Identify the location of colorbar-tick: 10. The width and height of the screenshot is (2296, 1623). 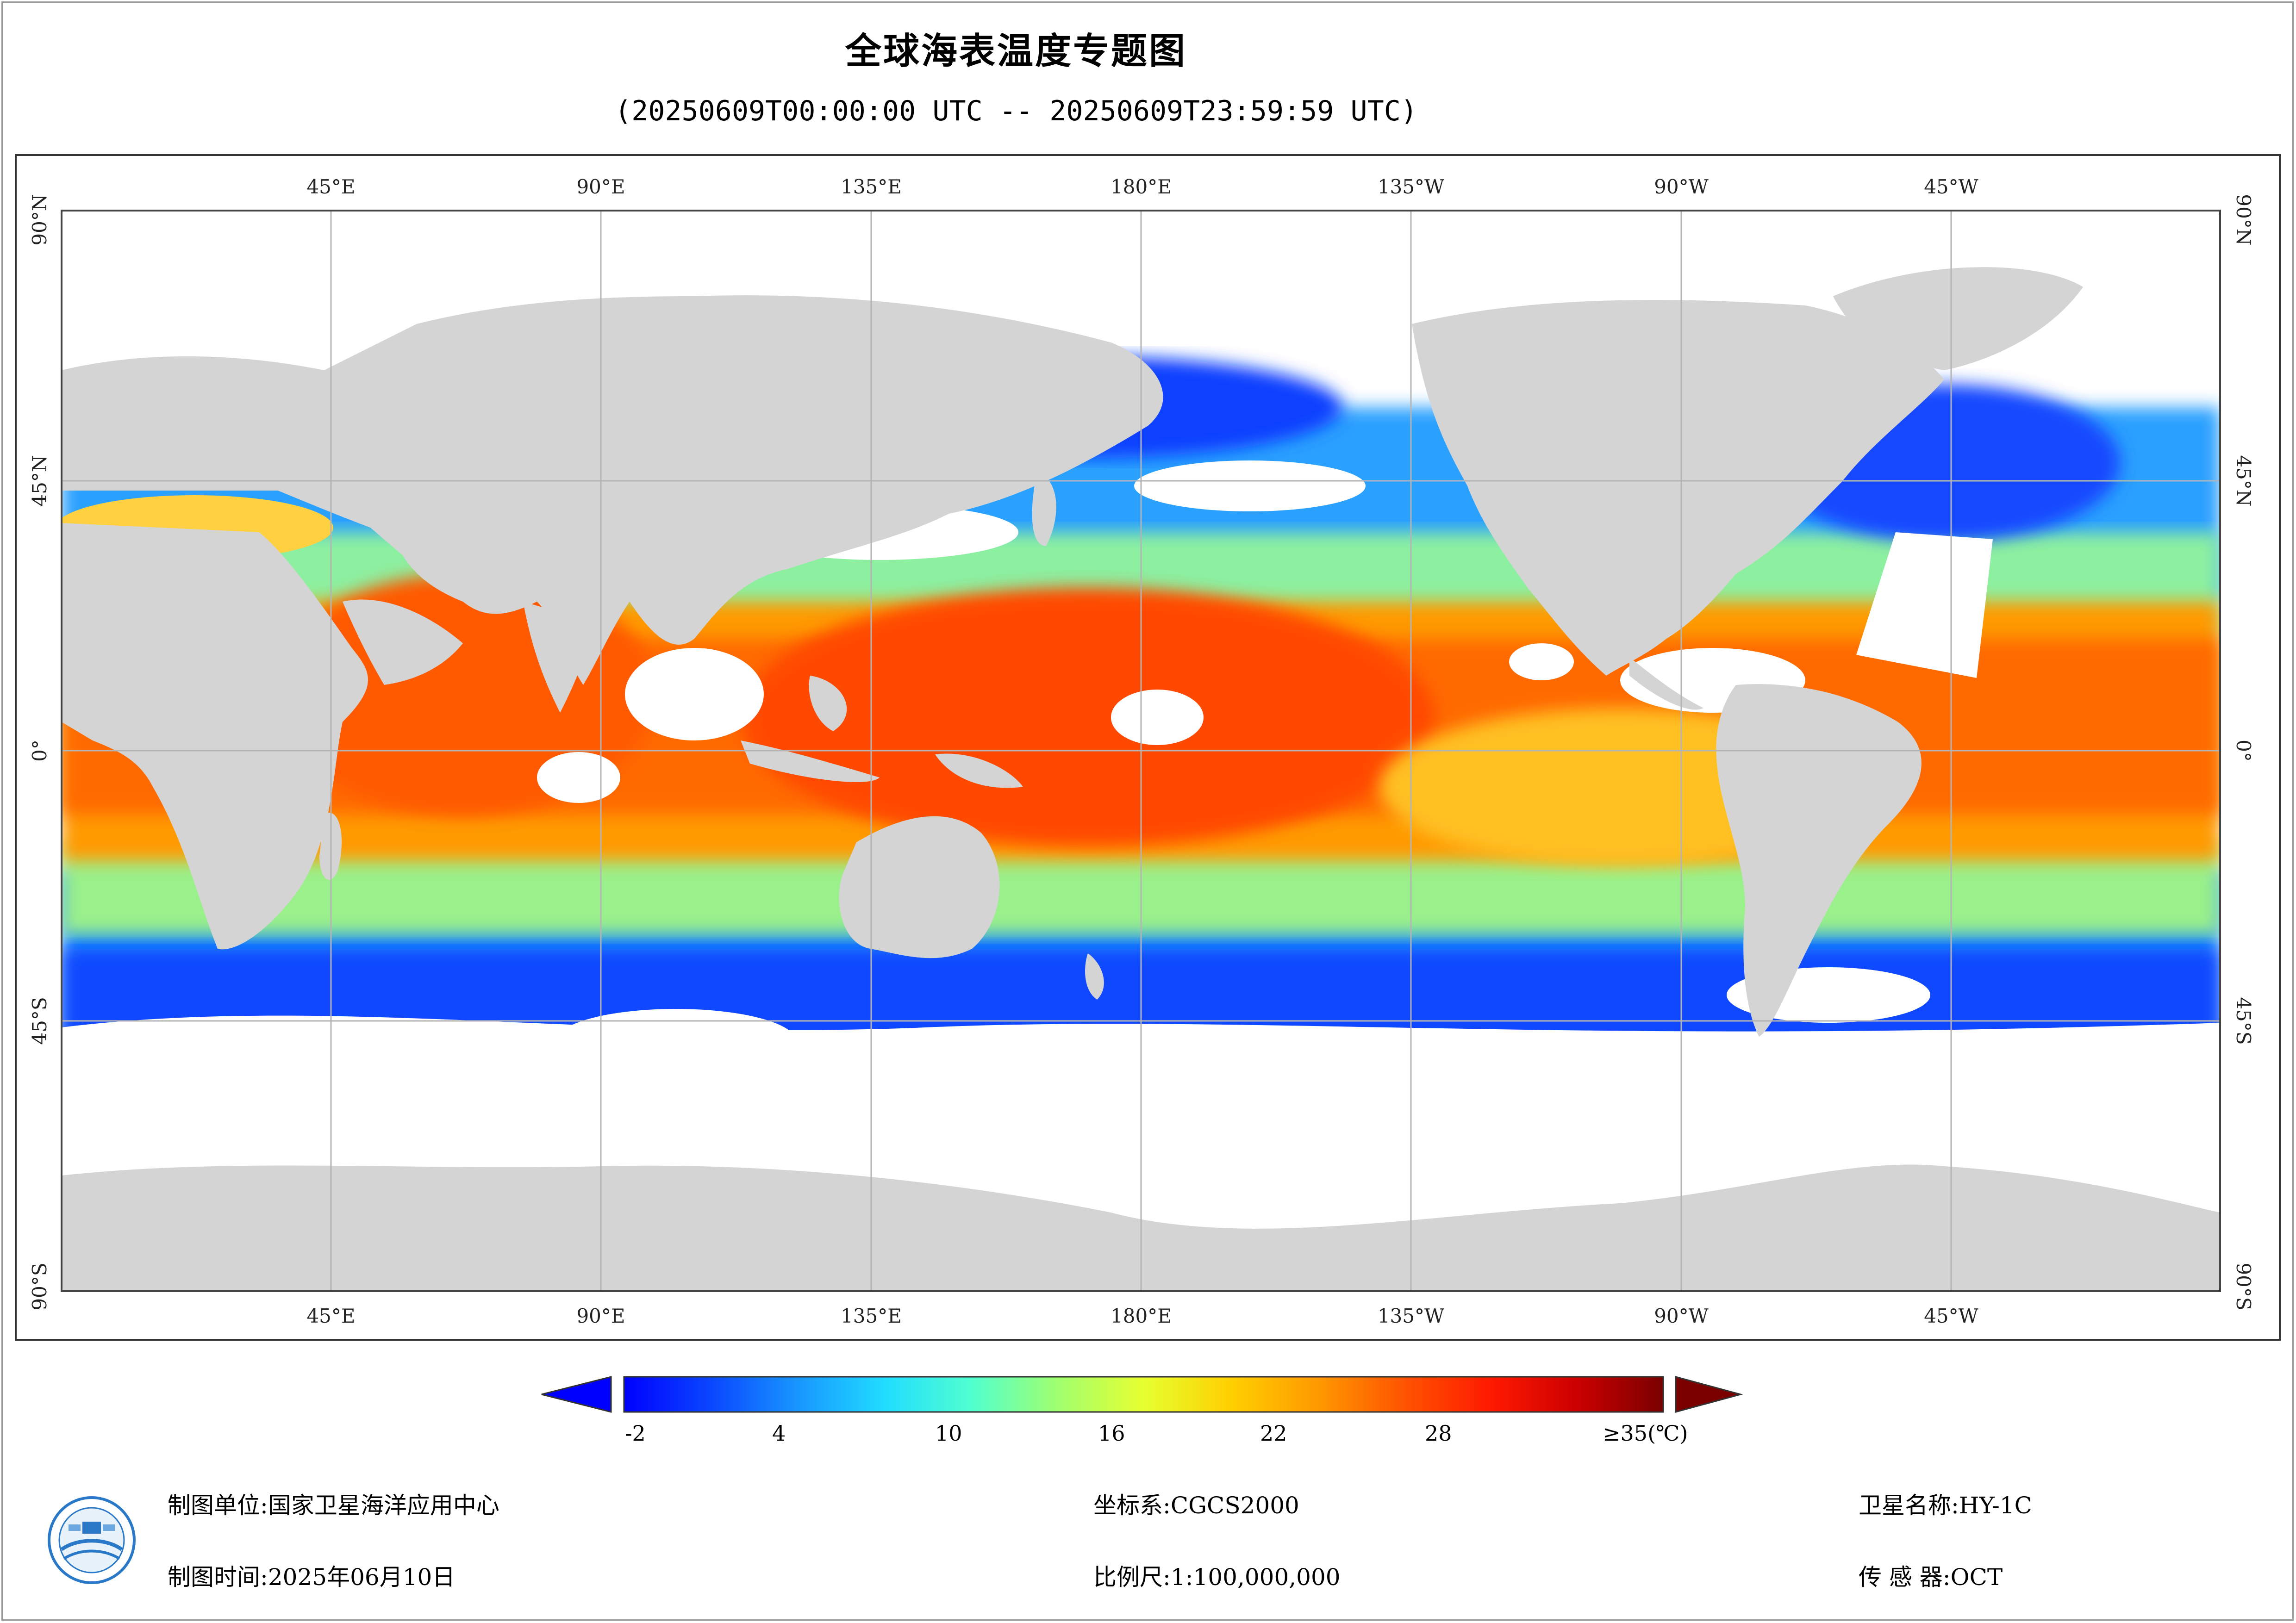
(948, 1433).